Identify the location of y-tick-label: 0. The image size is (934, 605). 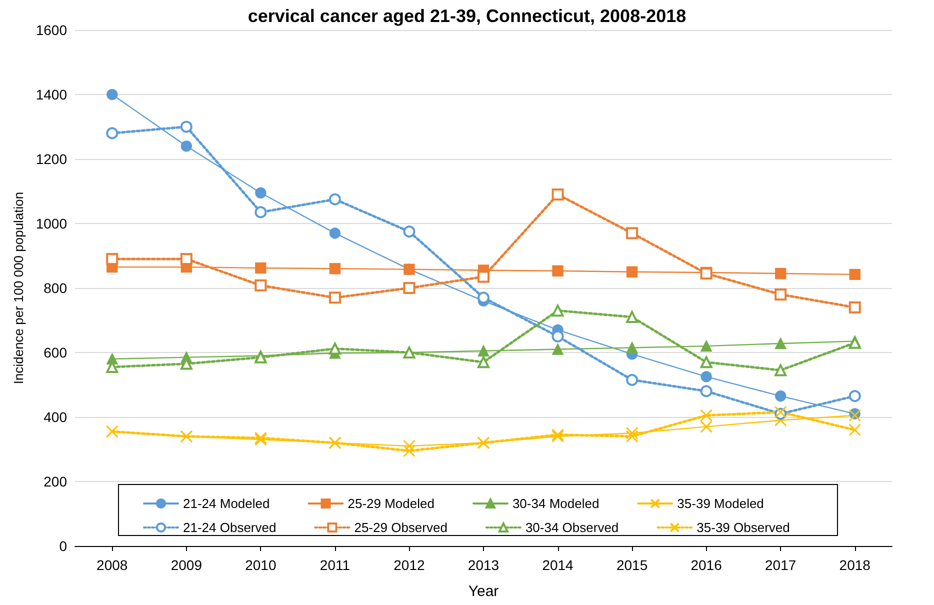
(63, 546).